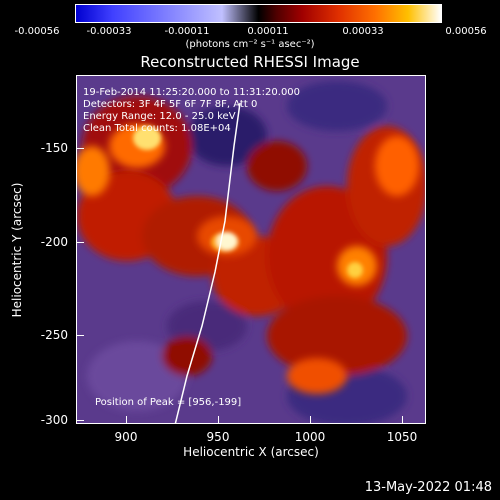 Image resolution: width=500 pixels, height=500 pixels. I want to click on time-range-label: 19-Feb-2014 11:25:20.000 to 11:31:20.000, so click(192, 92).